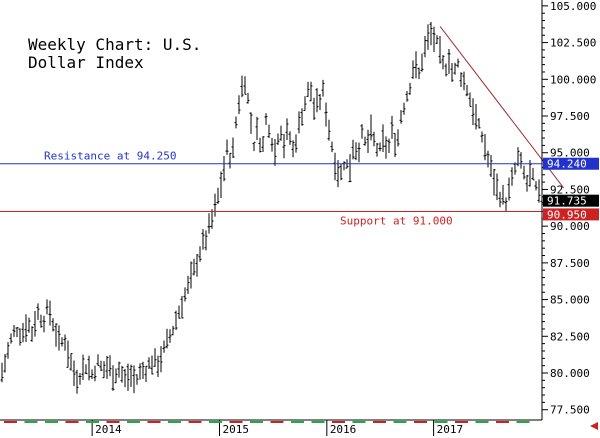 The width and height of the screenshot is (600, 438). Describe the element at coordinates (594, 426) in the screenshot. I see `scroll-arrow-icon` at that location.